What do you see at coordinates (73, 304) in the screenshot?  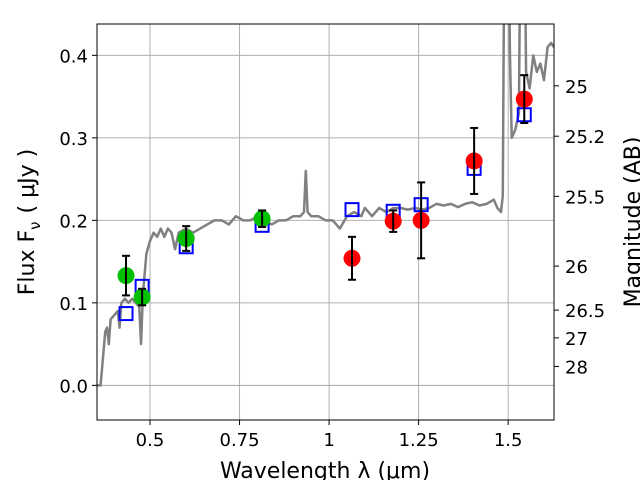 I see `y-tick-label: 0.1` at bounding box center [73, 304].